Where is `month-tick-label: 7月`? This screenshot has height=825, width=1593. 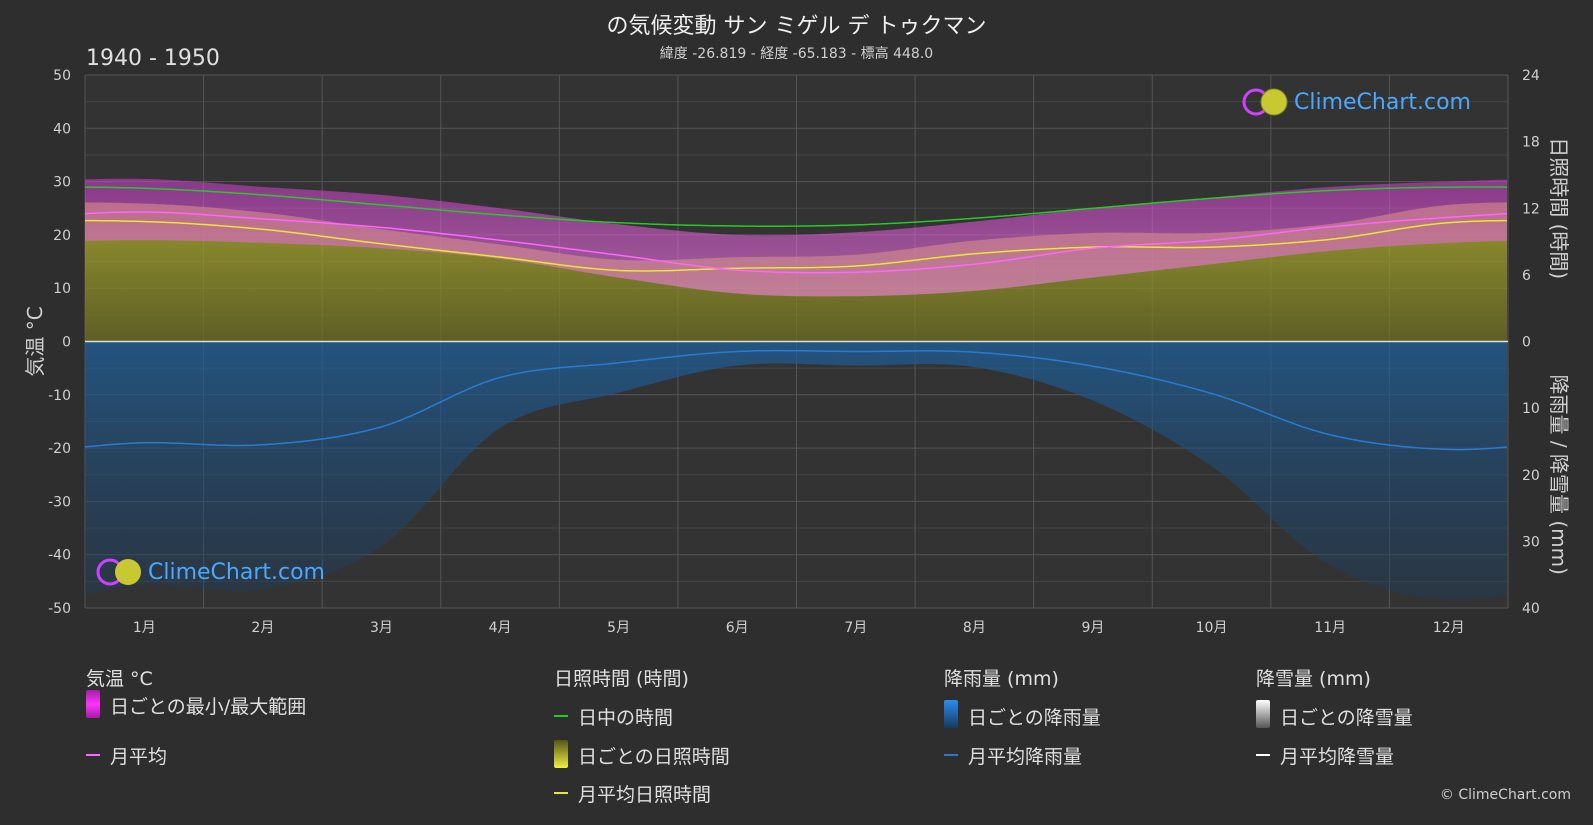 month-tick-label: 7月 is located at coordinates (855, 628).